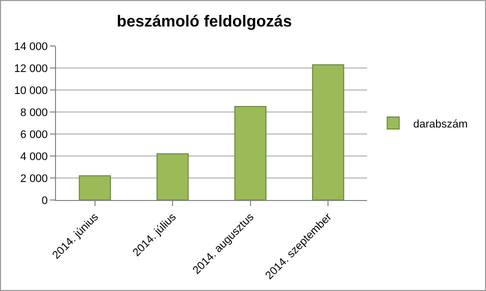 This screenshot has width=486, height=291. What do you see at coordinates (34, 112) in the screenshot?
I see `y-tick-label: 8 000` at bounding box center [34, 112].